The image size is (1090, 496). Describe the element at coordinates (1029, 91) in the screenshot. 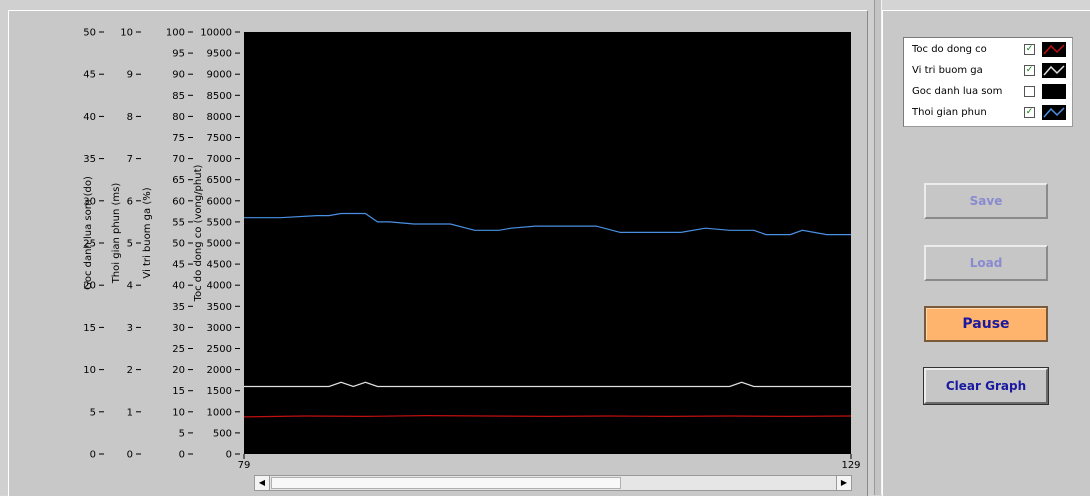

I see `legend-checkbox` at that location.